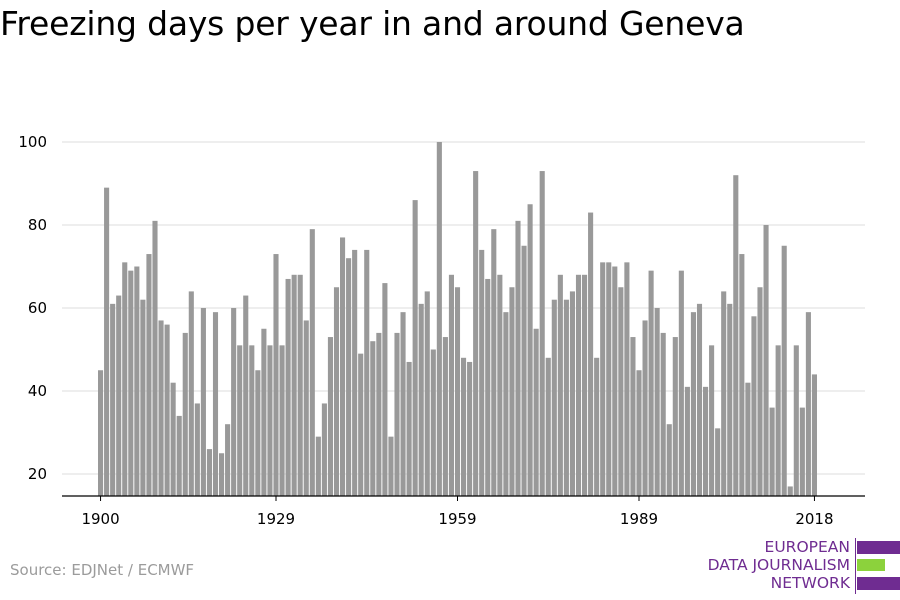 Image resolution: width=900 pixels, height=600 pixels. What do you see at coordinates (119, 395) in the screenshot?
I see `bar-1903` at bounding box center [119, 395].